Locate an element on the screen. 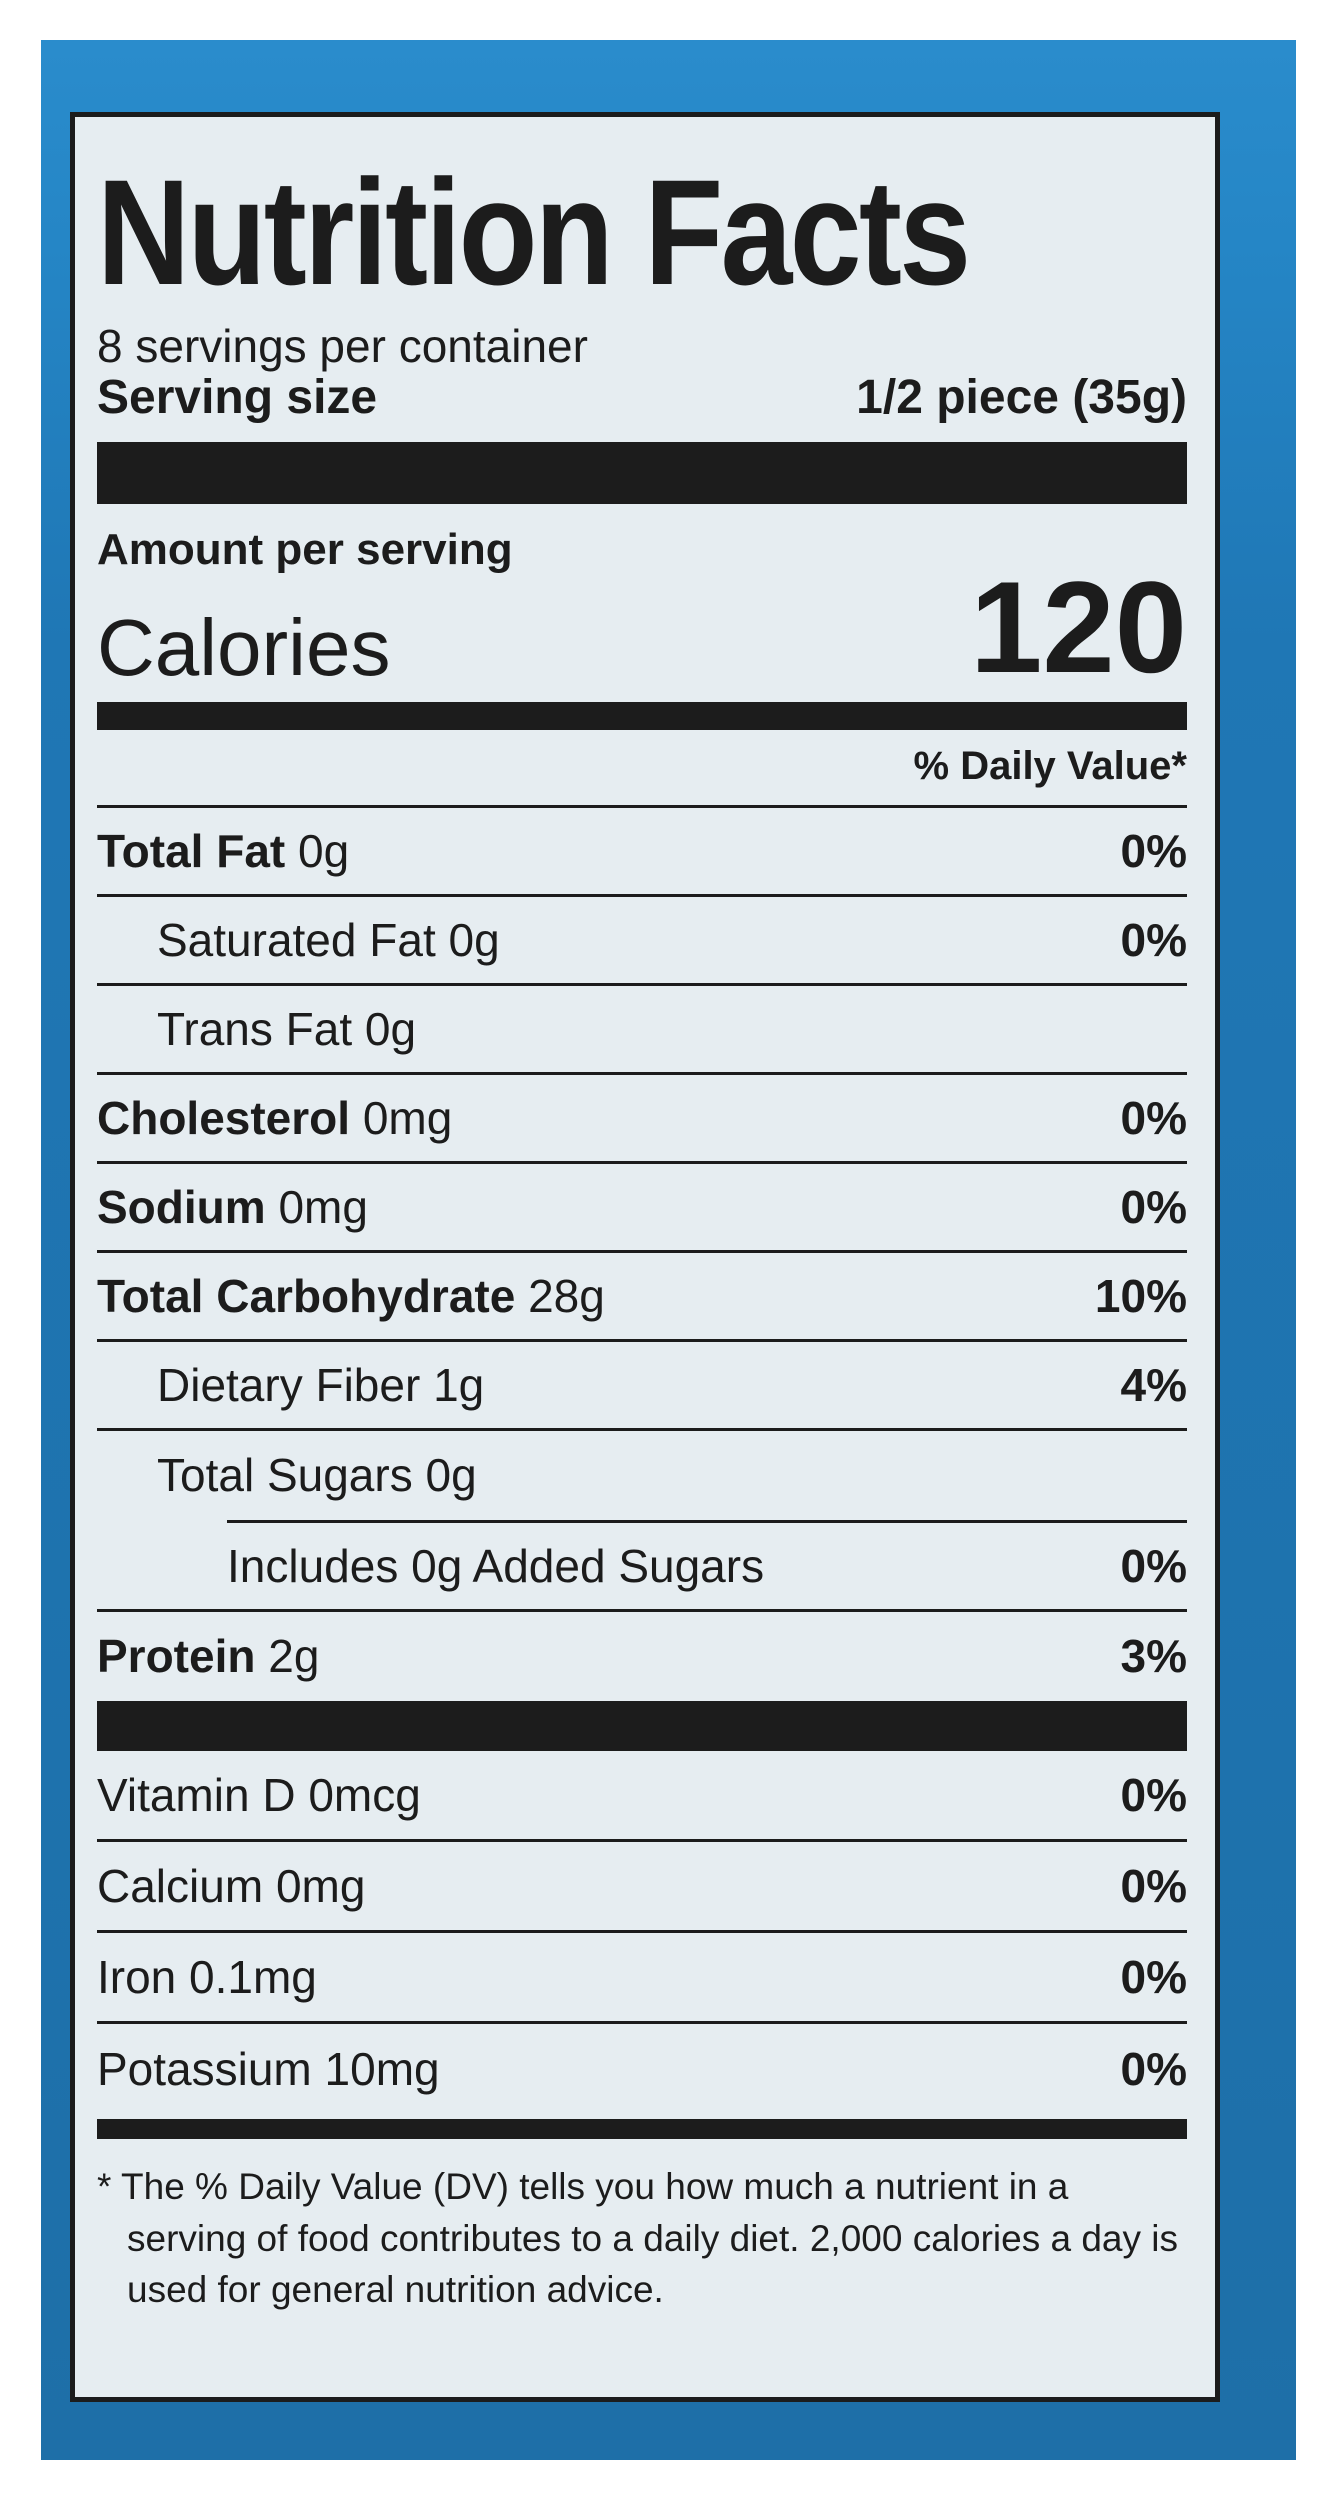 This screenshot has height=2500, width=1337. divider-medium is located at coordinates (642, 715).